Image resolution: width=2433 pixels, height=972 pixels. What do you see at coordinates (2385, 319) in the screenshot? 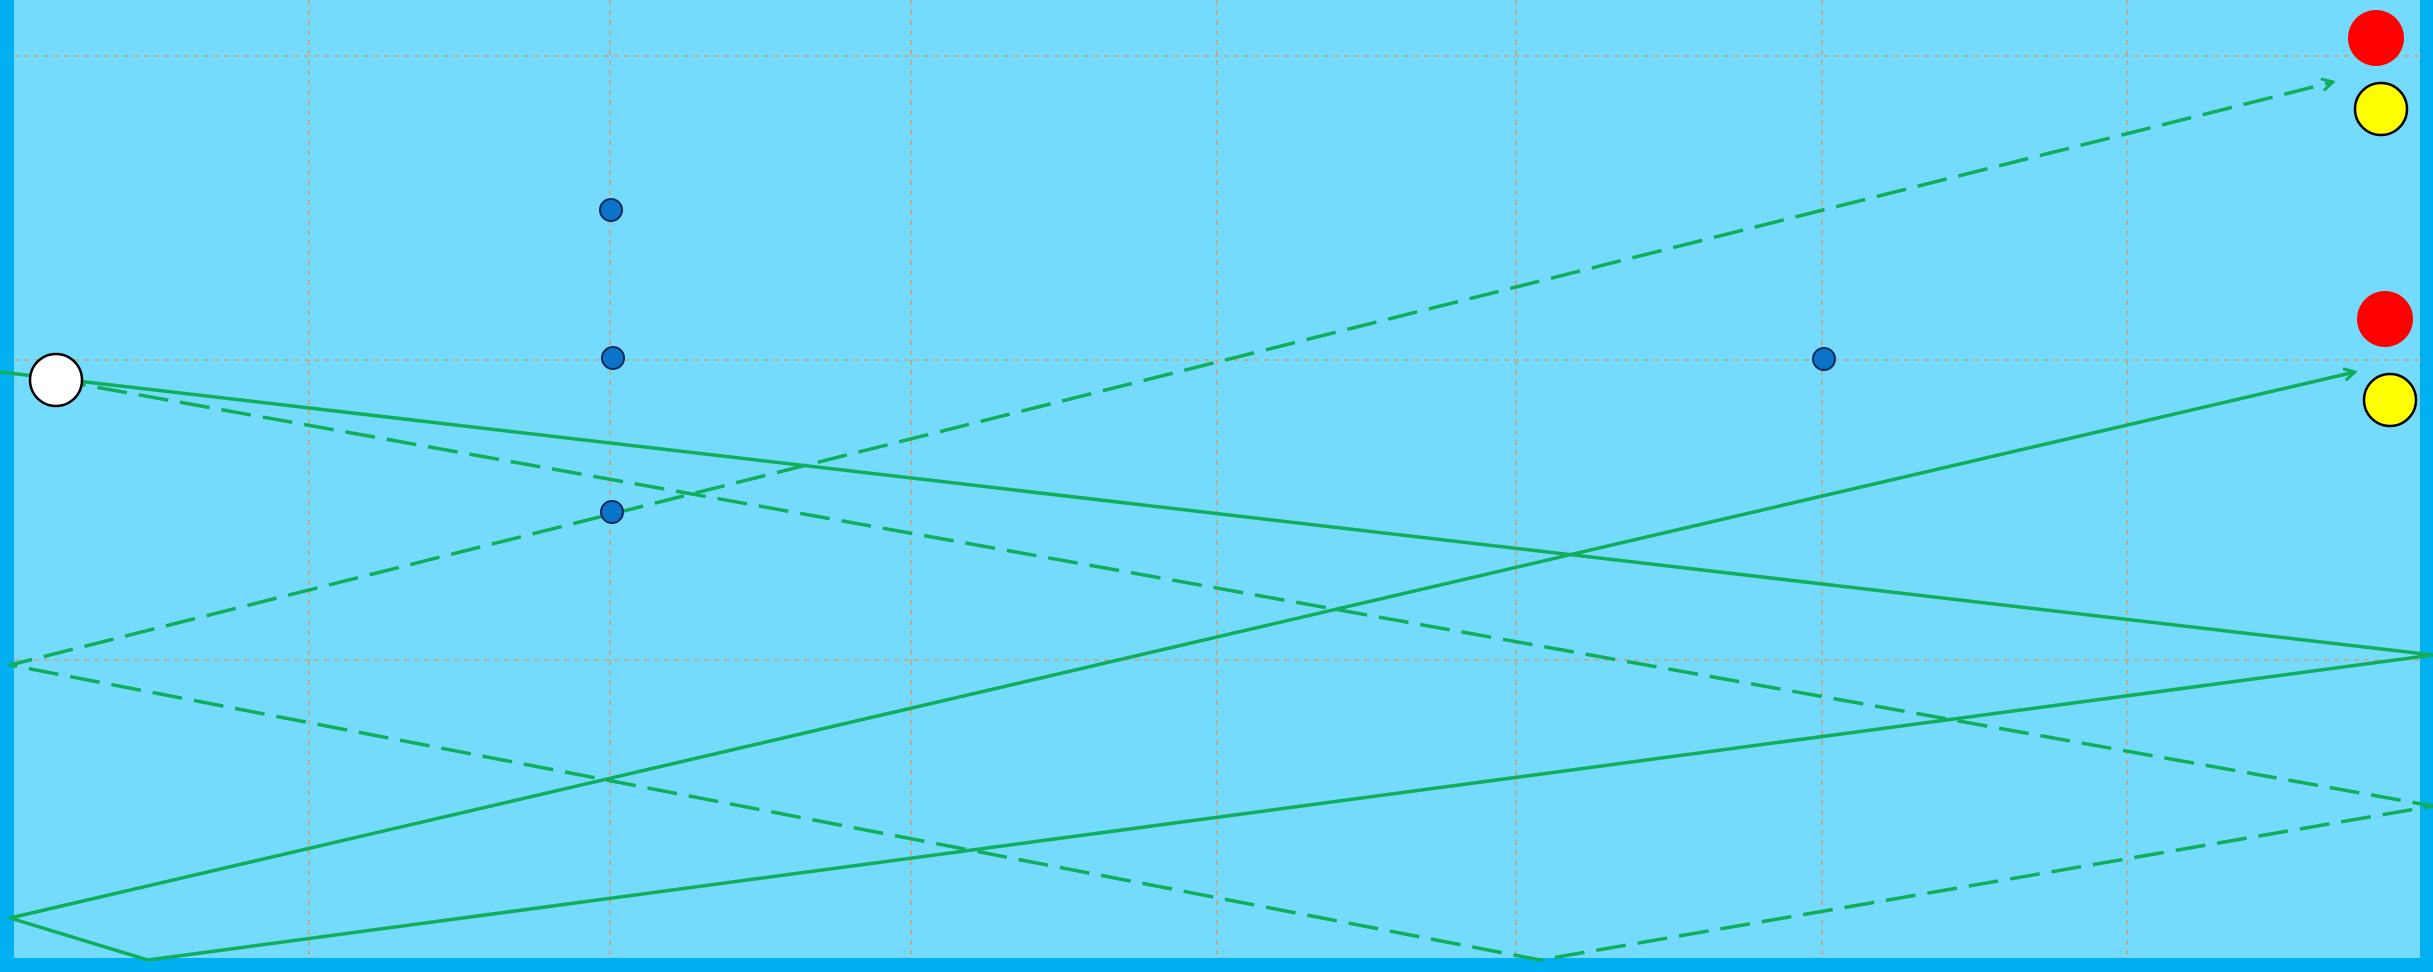
I see `red-ball-middle` at bounding box center [2385, 319].